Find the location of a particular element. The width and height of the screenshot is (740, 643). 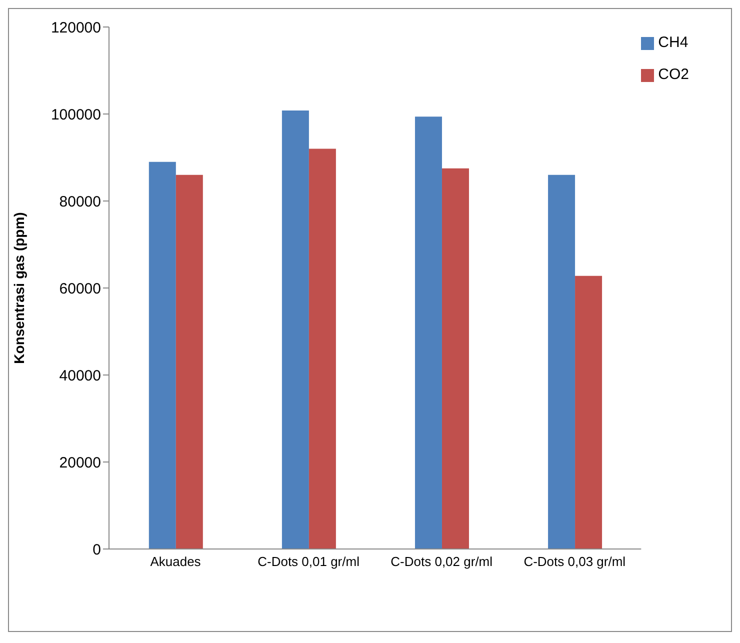

x-tick-label: C-Dots 0,02 gr/ml is located at coordinates (441, 562).